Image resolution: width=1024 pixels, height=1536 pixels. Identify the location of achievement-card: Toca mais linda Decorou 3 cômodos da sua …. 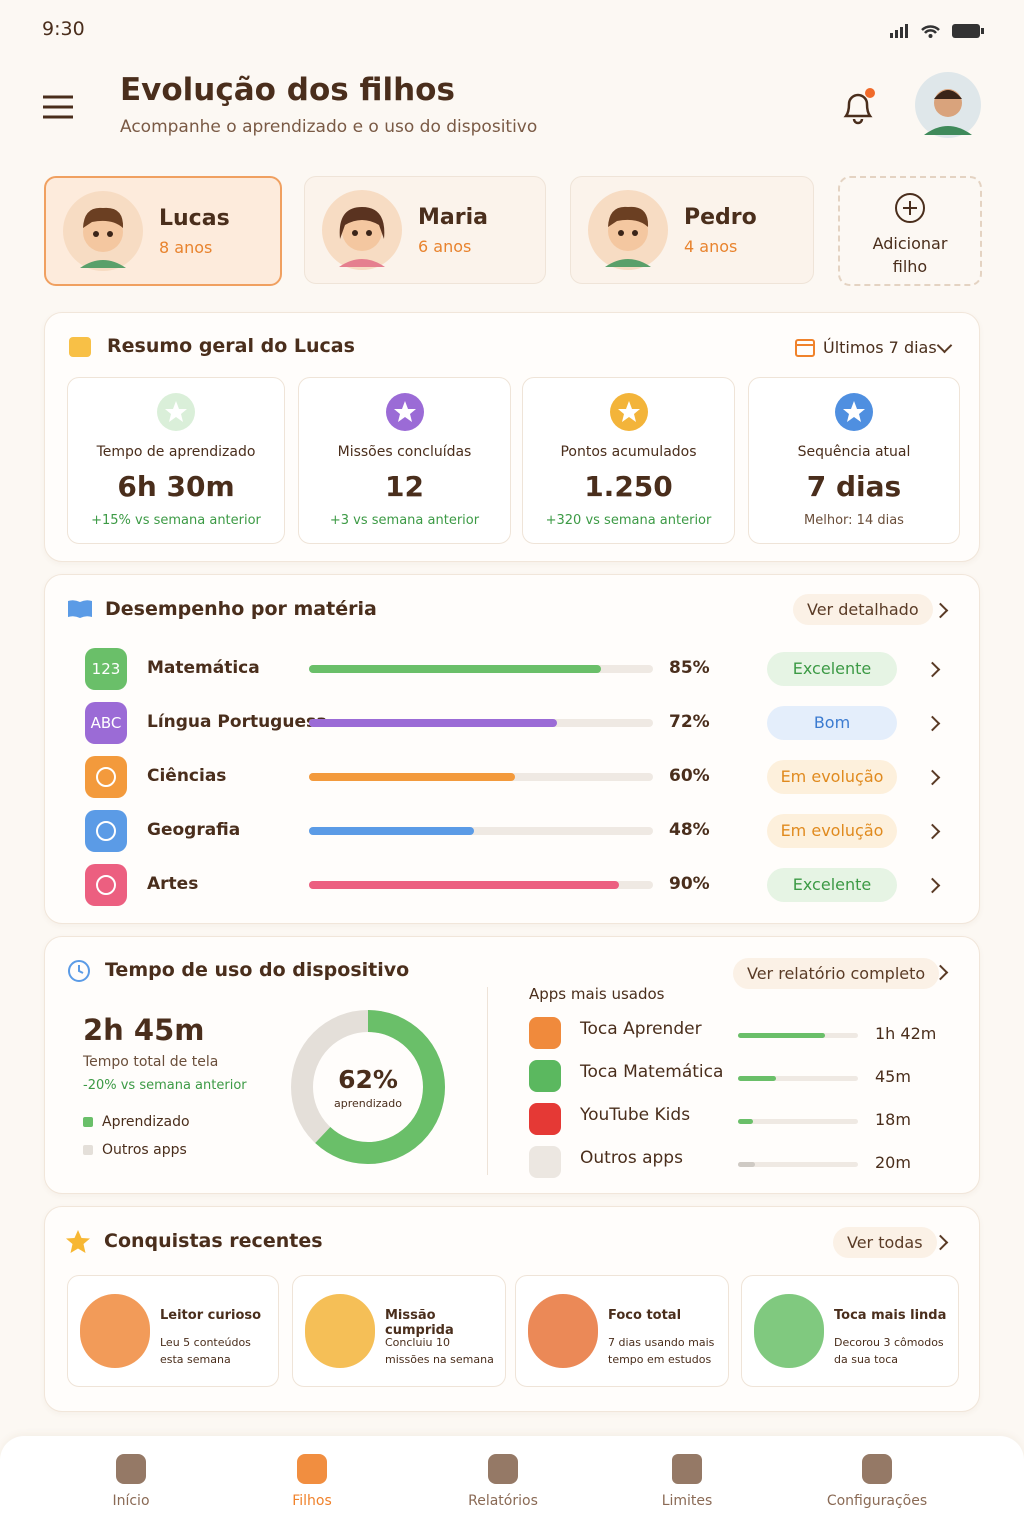
(850, 1331).